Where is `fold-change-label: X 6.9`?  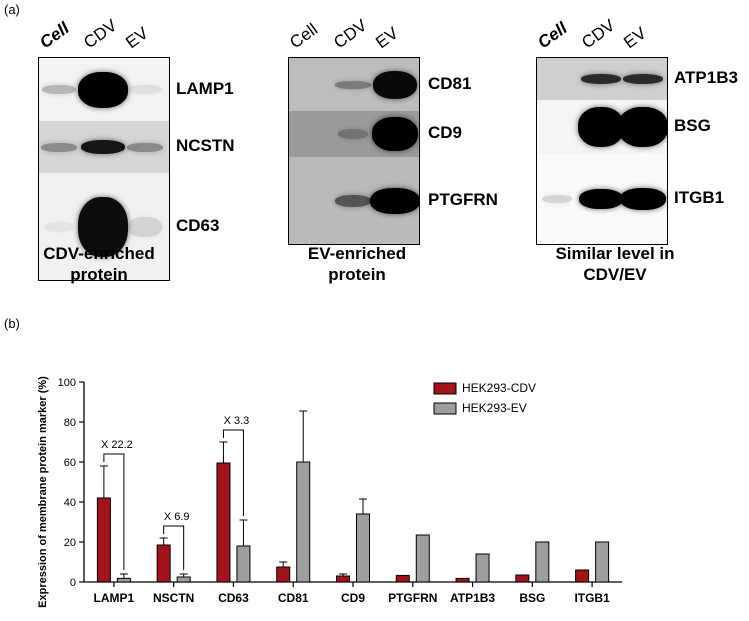 fold-change-label: X 6.9 is located at coordinates (177, 517).